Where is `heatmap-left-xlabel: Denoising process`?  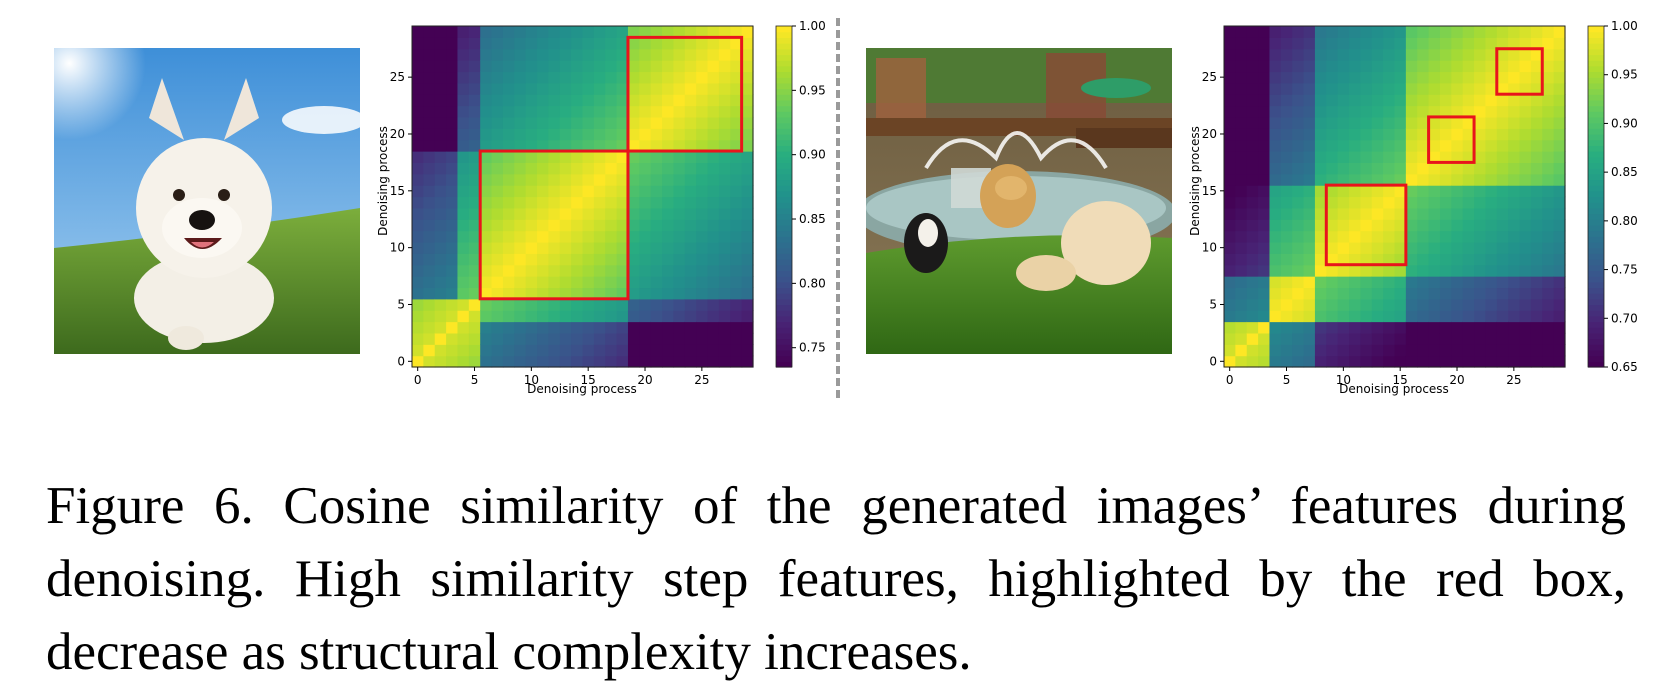
heatmap-left-xlabel: Denoising process is located at coordinates (582, 389).